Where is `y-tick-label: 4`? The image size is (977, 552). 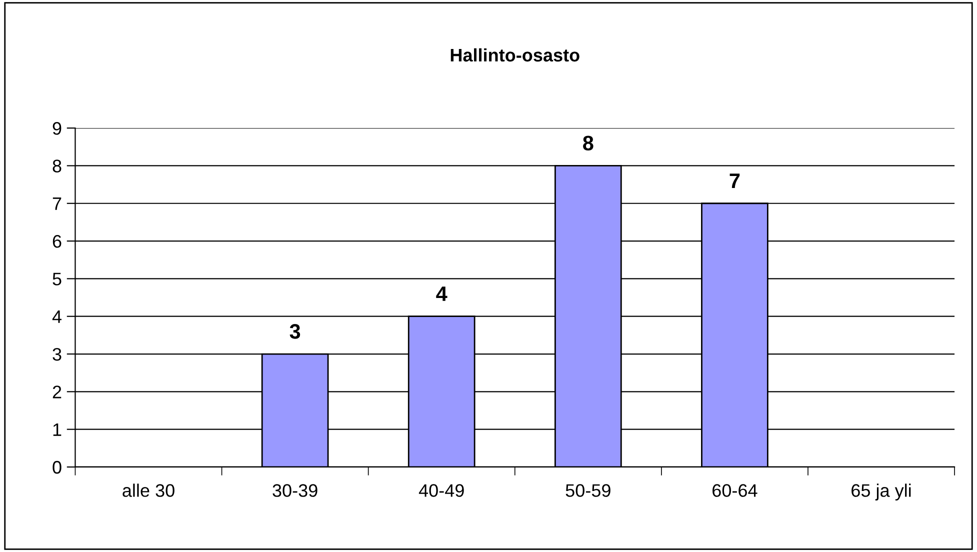
y-tick-label: 4 is located at coordinates (57, 316).